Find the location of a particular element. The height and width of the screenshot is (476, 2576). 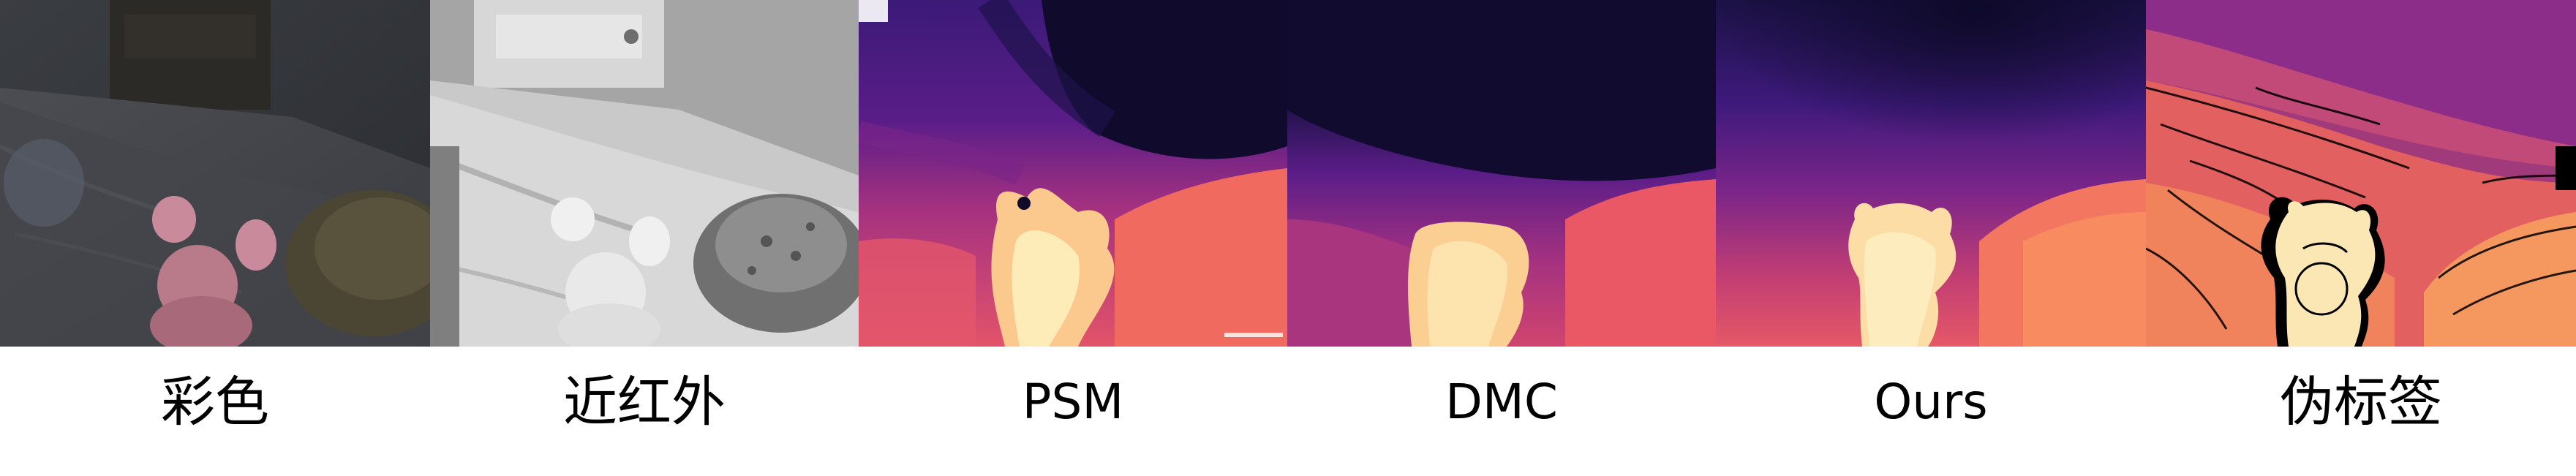

caption-psm: PSM is located at coordinates (1073, 402).